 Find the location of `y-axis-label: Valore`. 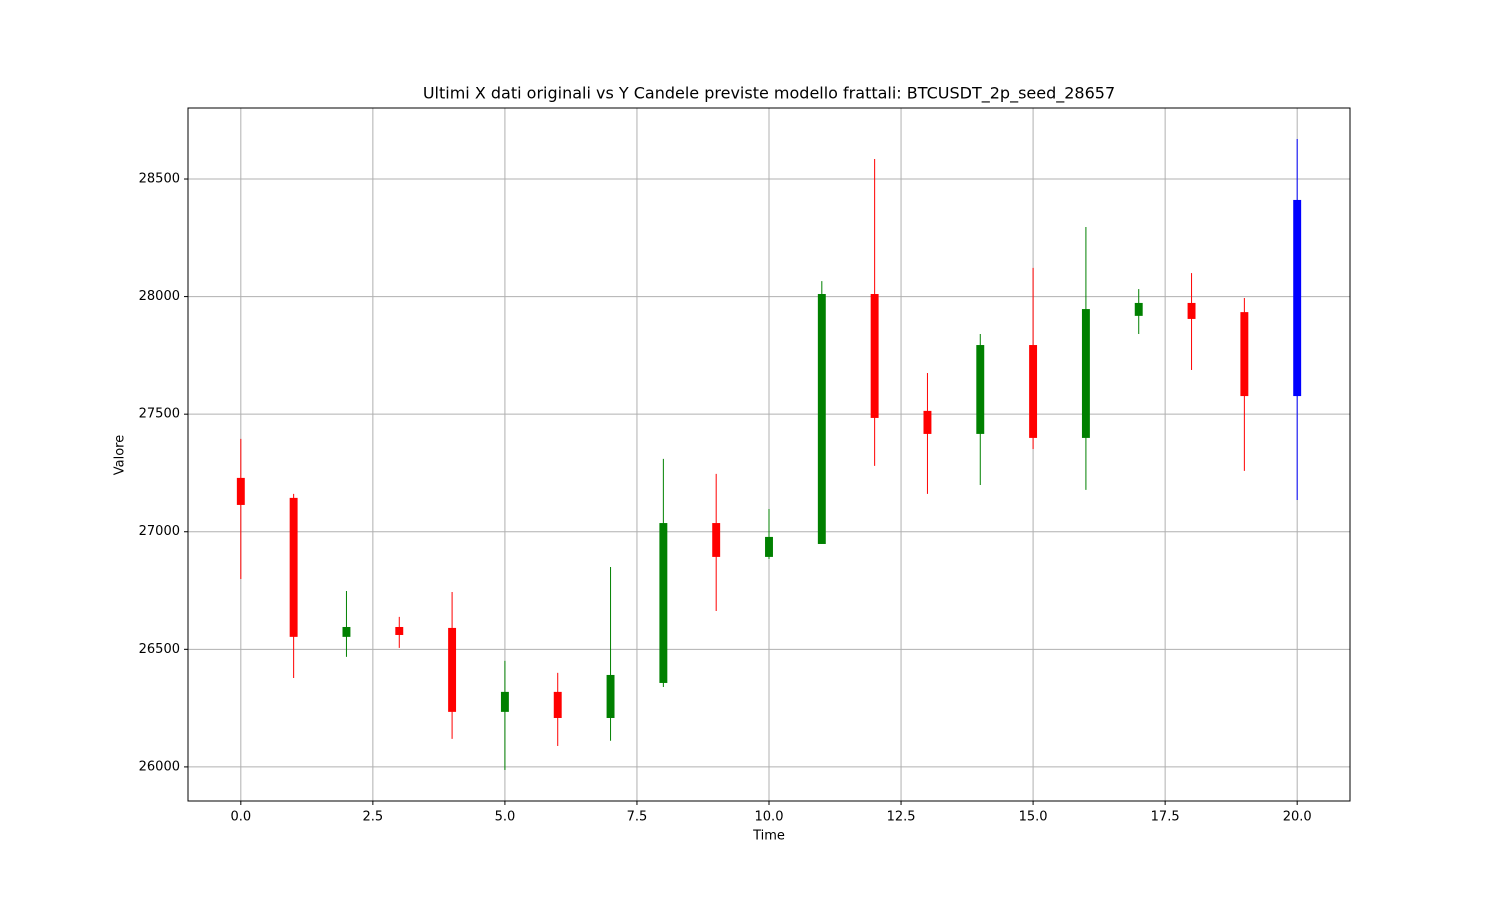

y-axis-label: Valore is located at coordinates (120, 455).